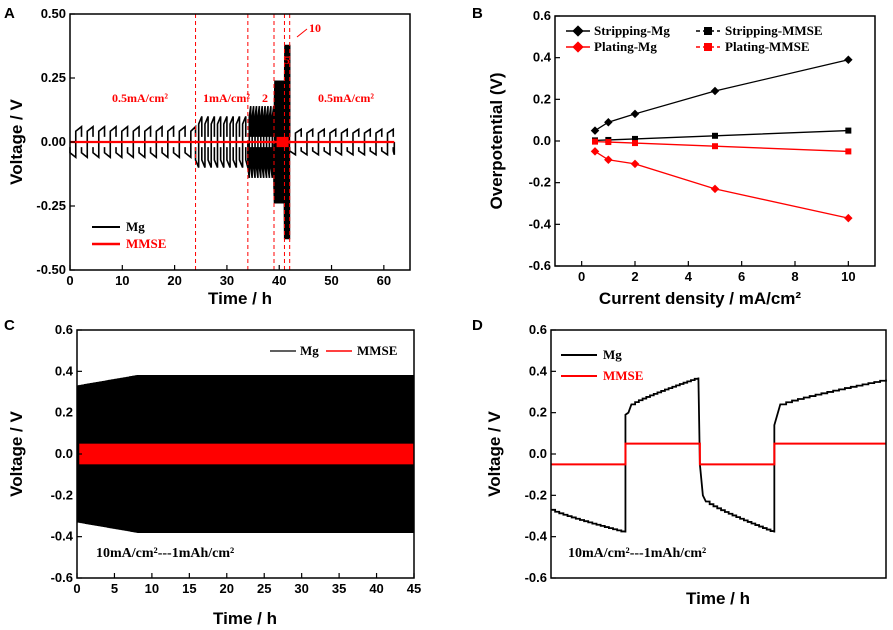 This screenshot has height=630, width=893. What do you see at coordinates (794, 276) in the screenshot?
I see `panel-b-xtick-label: 8` at bounding box center [794, 276].